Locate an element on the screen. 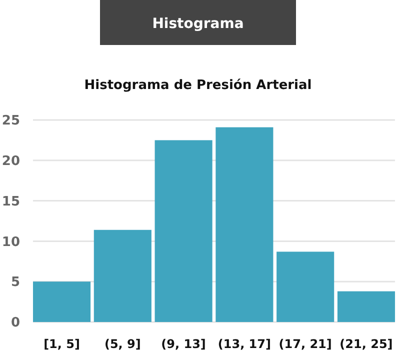 The image size is (396, 355). x-tick-label: (21, 25] is located at coordinates (366, 344).